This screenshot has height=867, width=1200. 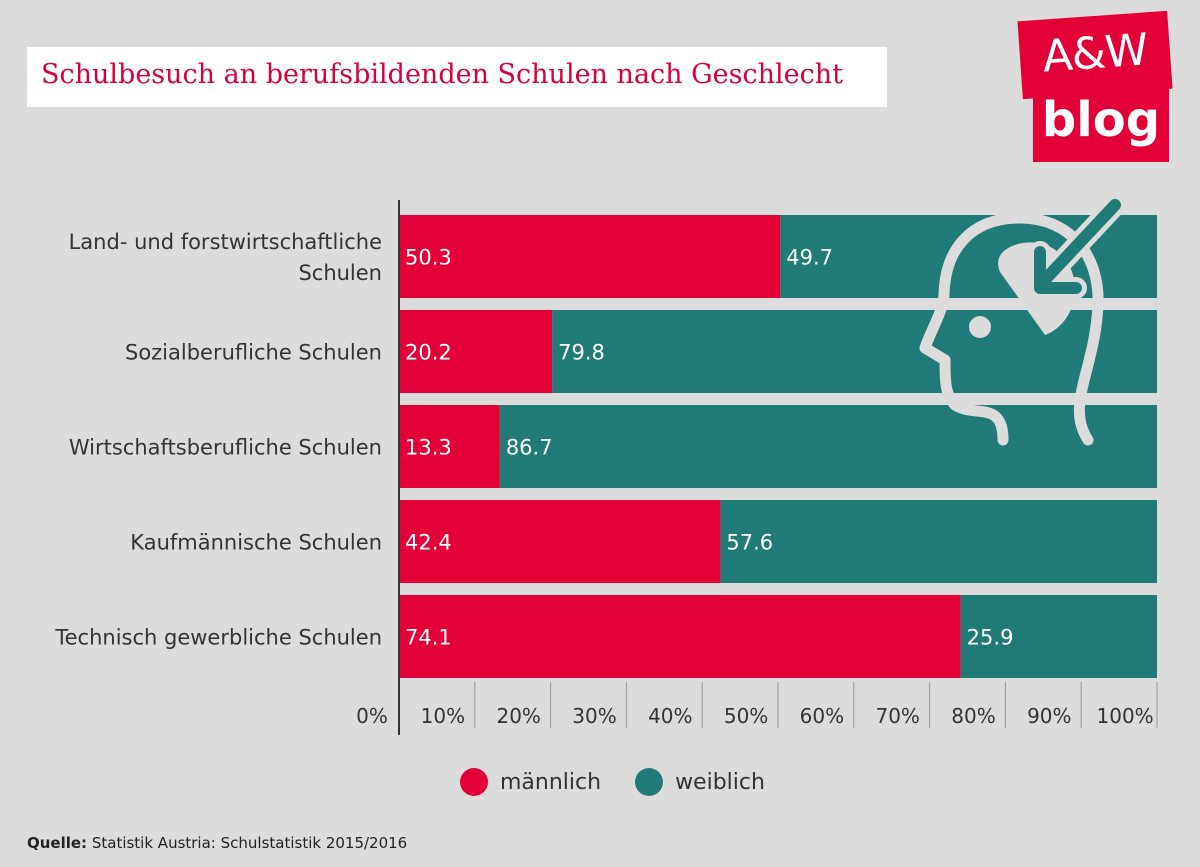 I want to click on value-label-female: 25.9, so click(x=990, y=638).